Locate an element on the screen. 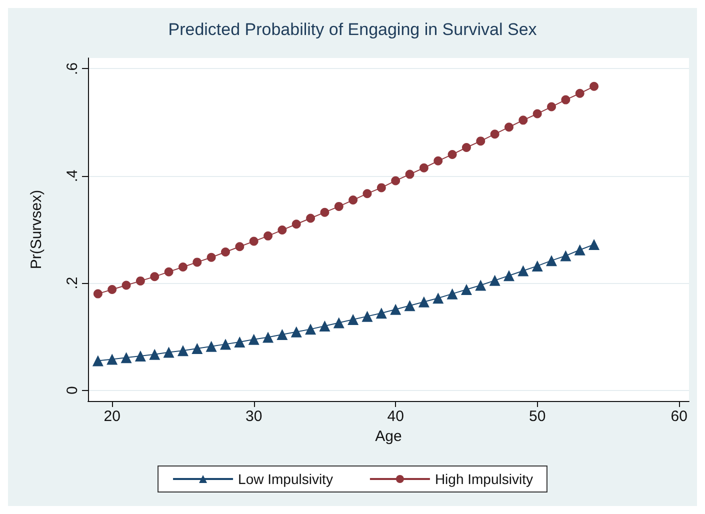 This screenshot has height=514, width=705. y-tick-label: 0 is located at coordinates (72, 390).